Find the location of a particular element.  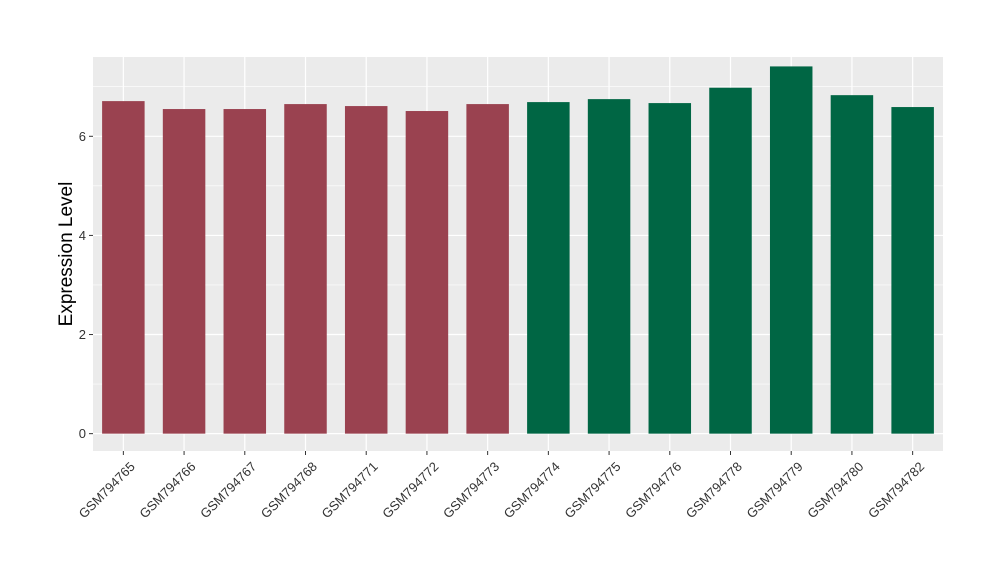

x-tick-label: GSM794775 is located at coordinates (592, 490).